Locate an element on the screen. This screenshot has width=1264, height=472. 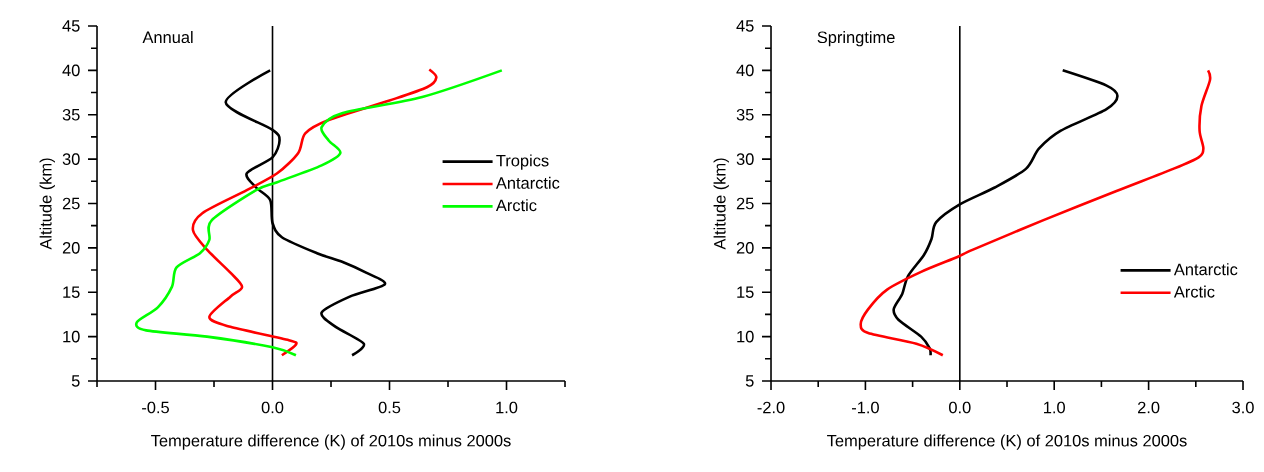
x-tick-label: -2.0 is located at coordinates (771, 407).